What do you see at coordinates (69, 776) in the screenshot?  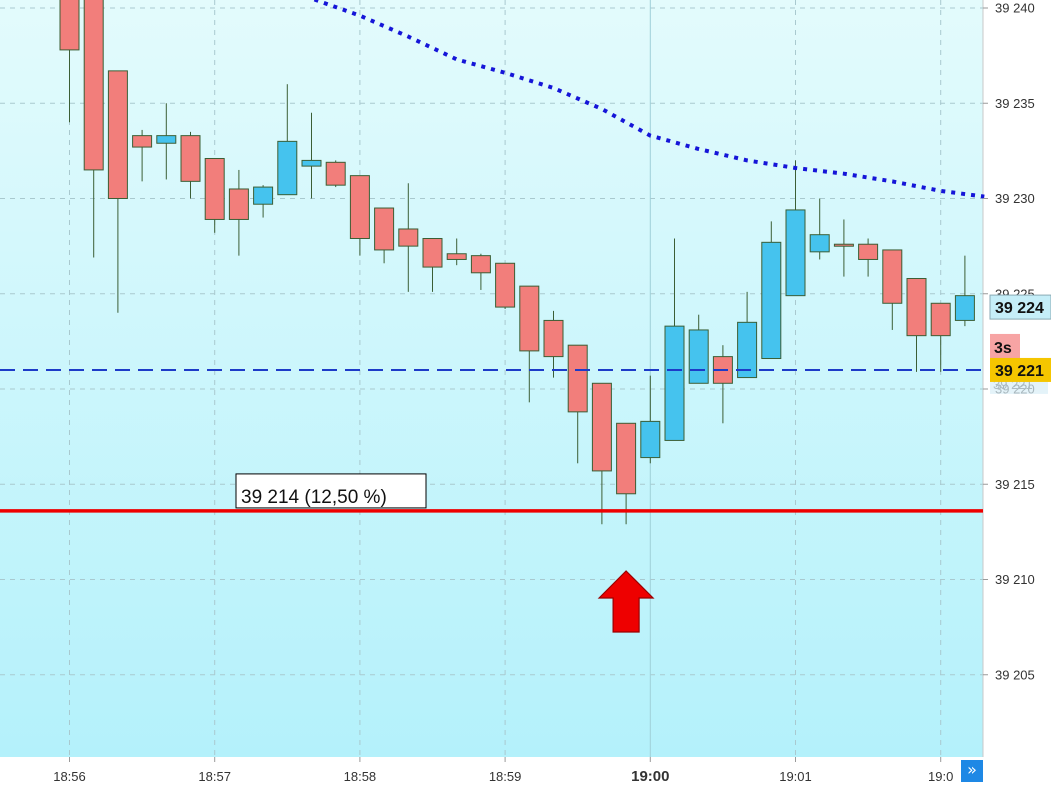 I see `x-tick-label: 18:56` at bounding box center [69, 776].